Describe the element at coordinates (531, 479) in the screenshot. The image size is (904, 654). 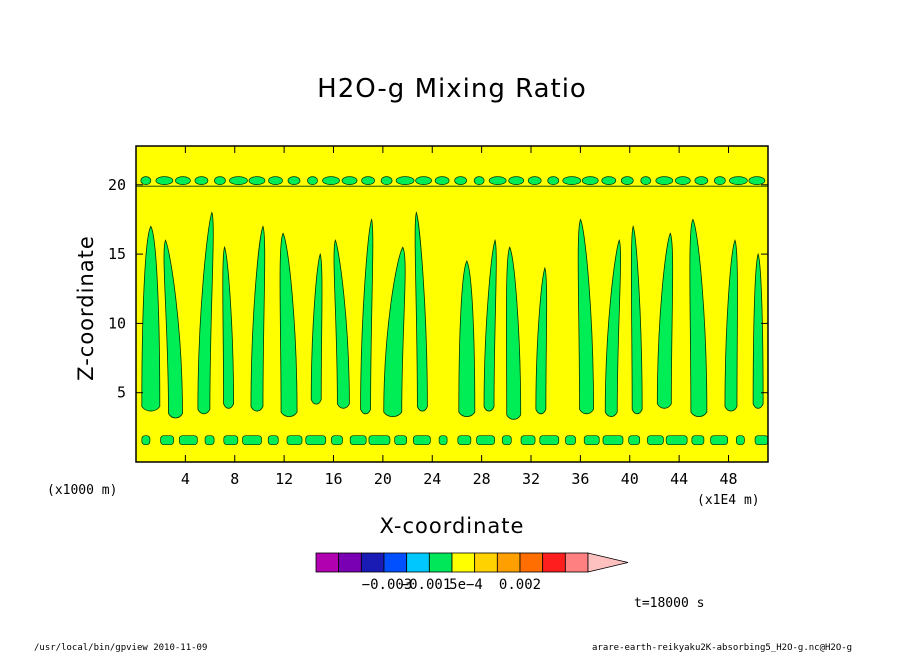
I see `x-tick-label: 32` at that location.